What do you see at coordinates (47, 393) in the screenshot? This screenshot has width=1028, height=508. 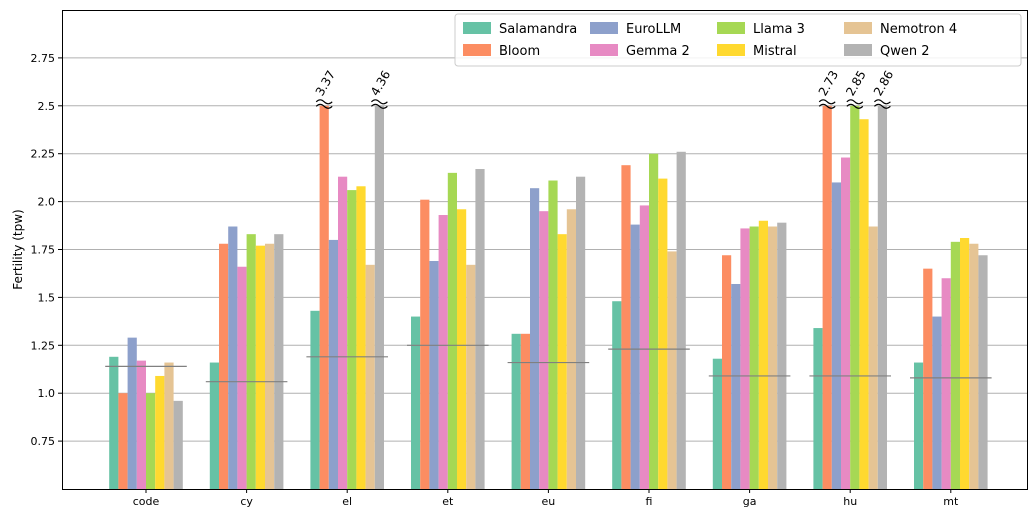 I see `y-tick-label: 1.0` at bounding box center [47, 393].